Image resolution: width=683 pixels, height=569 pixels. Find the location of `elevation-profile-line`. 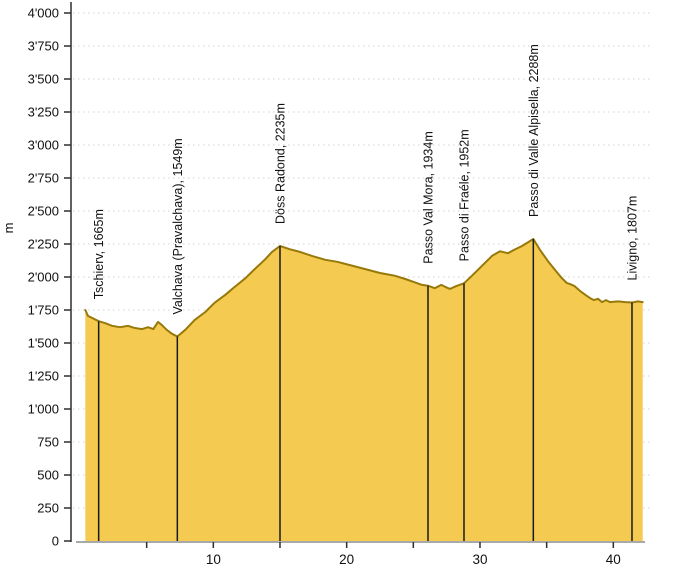

elevation-profile-line is located at coordinates (364, 288).